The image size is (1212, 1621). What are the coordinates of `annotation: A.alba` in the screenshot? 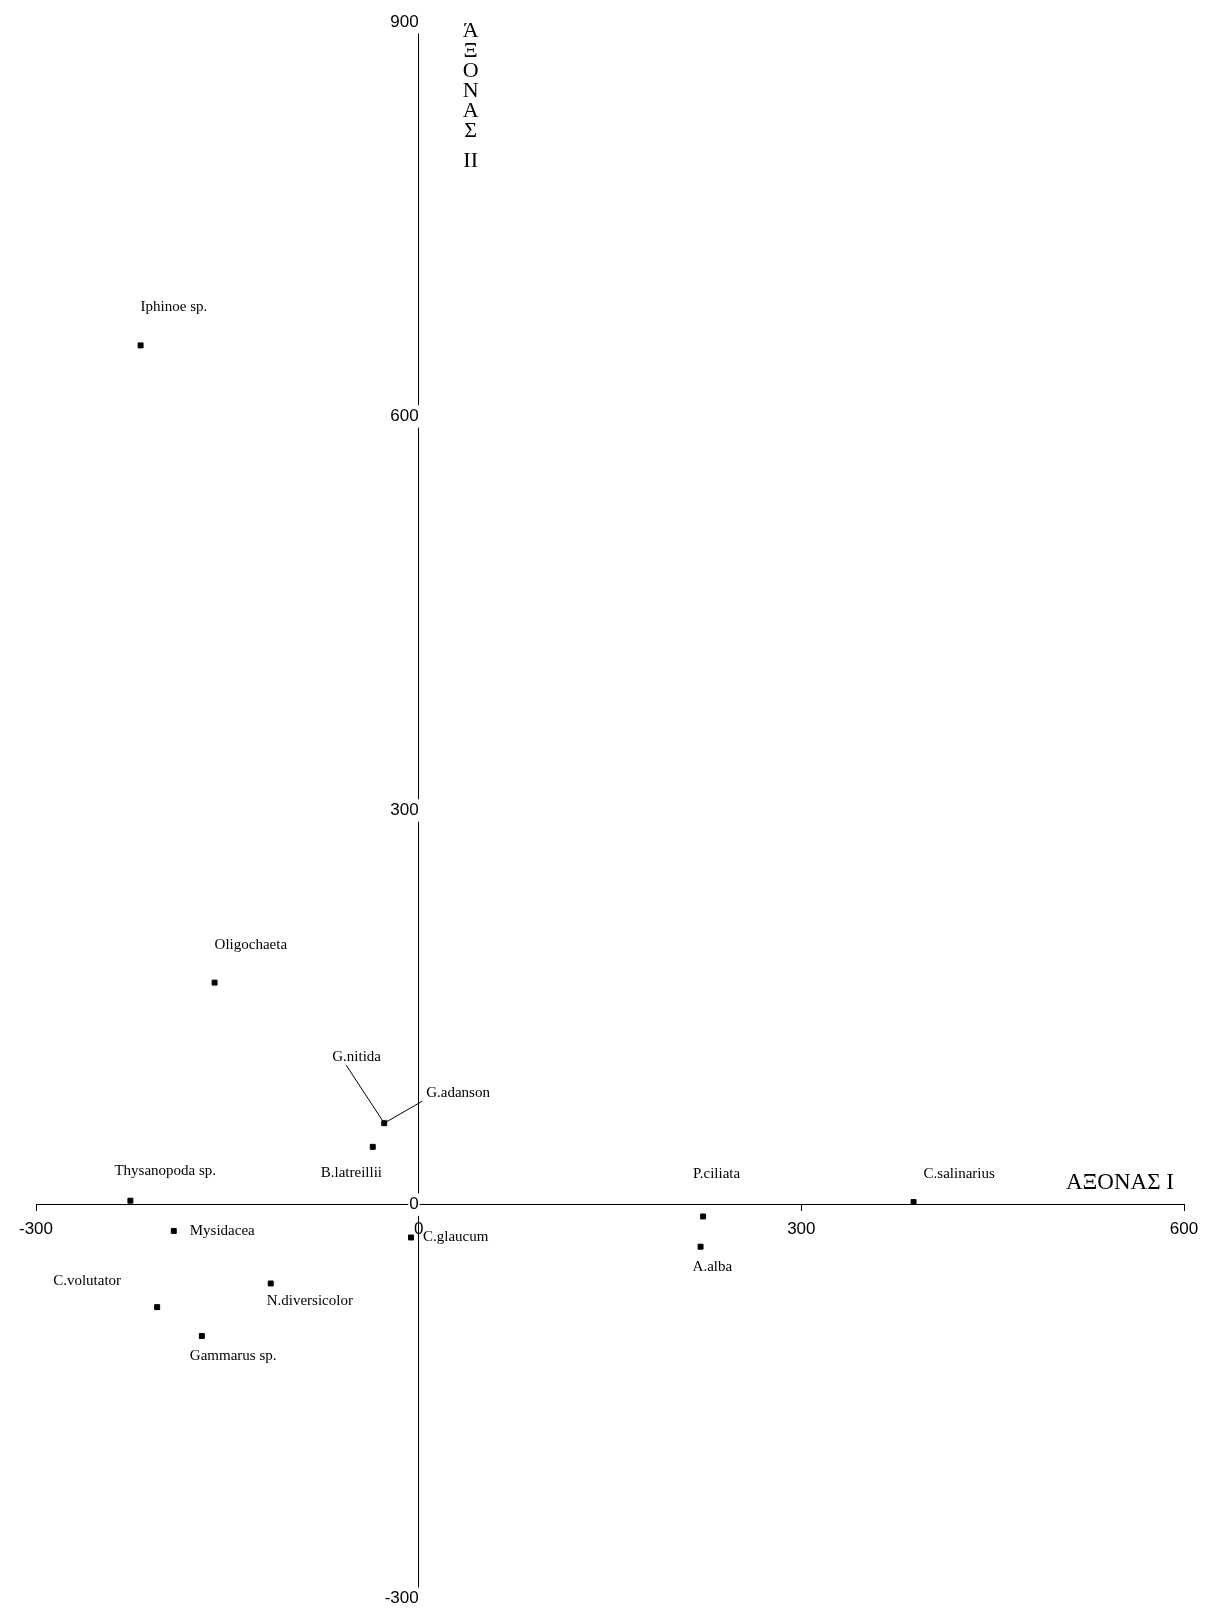 It's located at (712, 1265).